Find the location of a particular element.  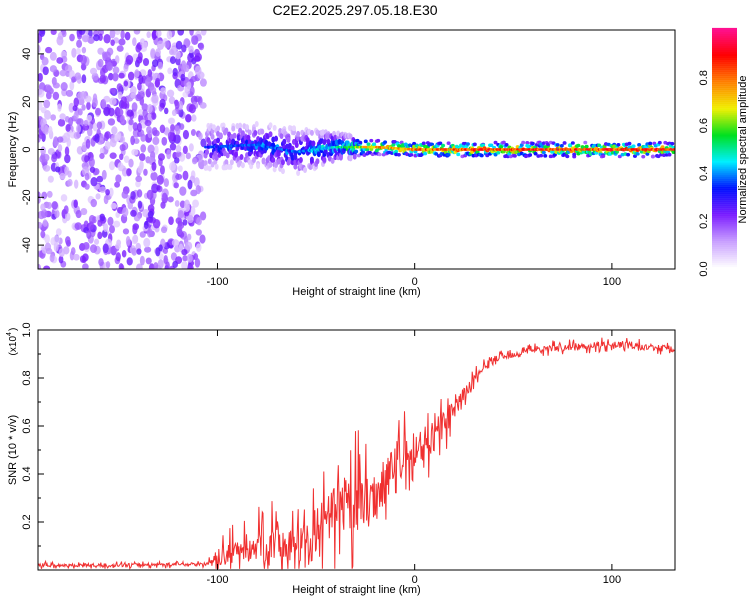

colorbar-tick-label: 0.8 is located at coordinates (704, 77).